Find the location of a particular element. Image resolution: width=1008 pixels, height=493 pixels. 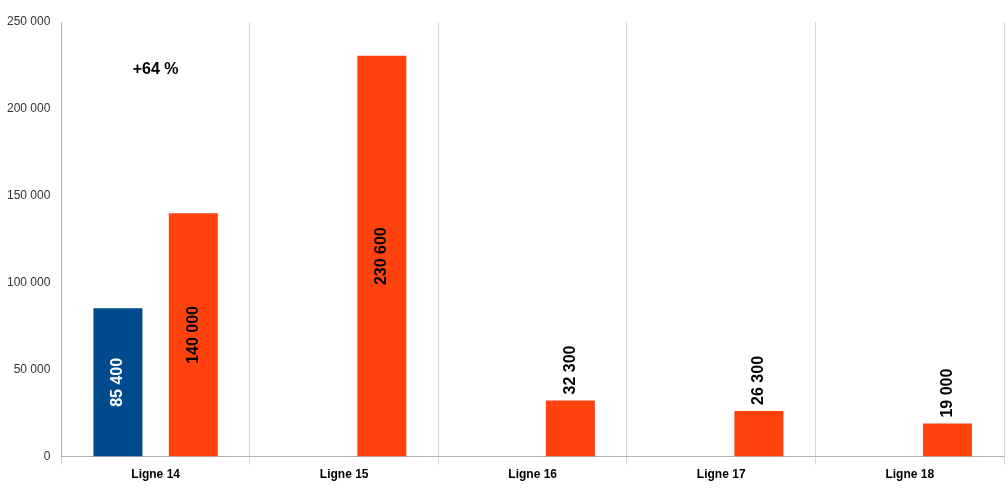

data-label: 19 000 is located at coordinates (946, 393).